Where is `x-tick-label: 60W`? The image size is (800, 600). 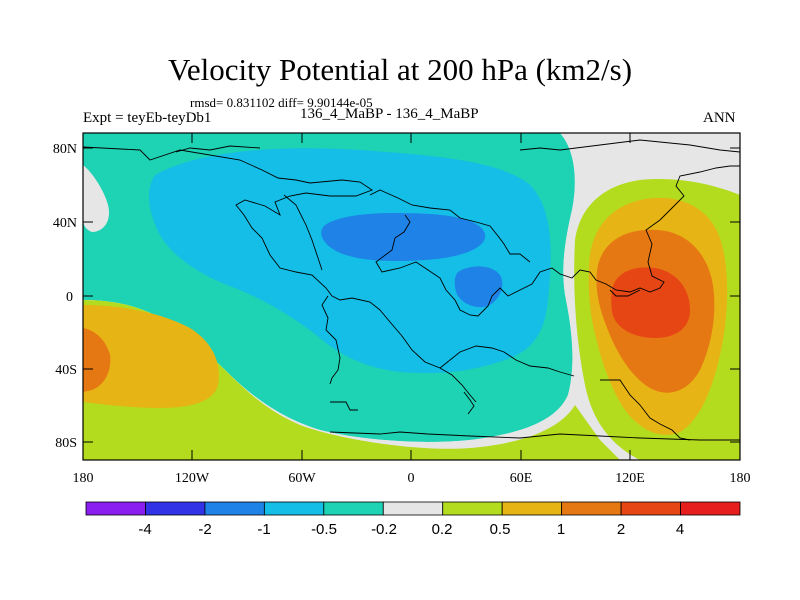 x-tick-label: 60W is located at coordinates (302, 478).